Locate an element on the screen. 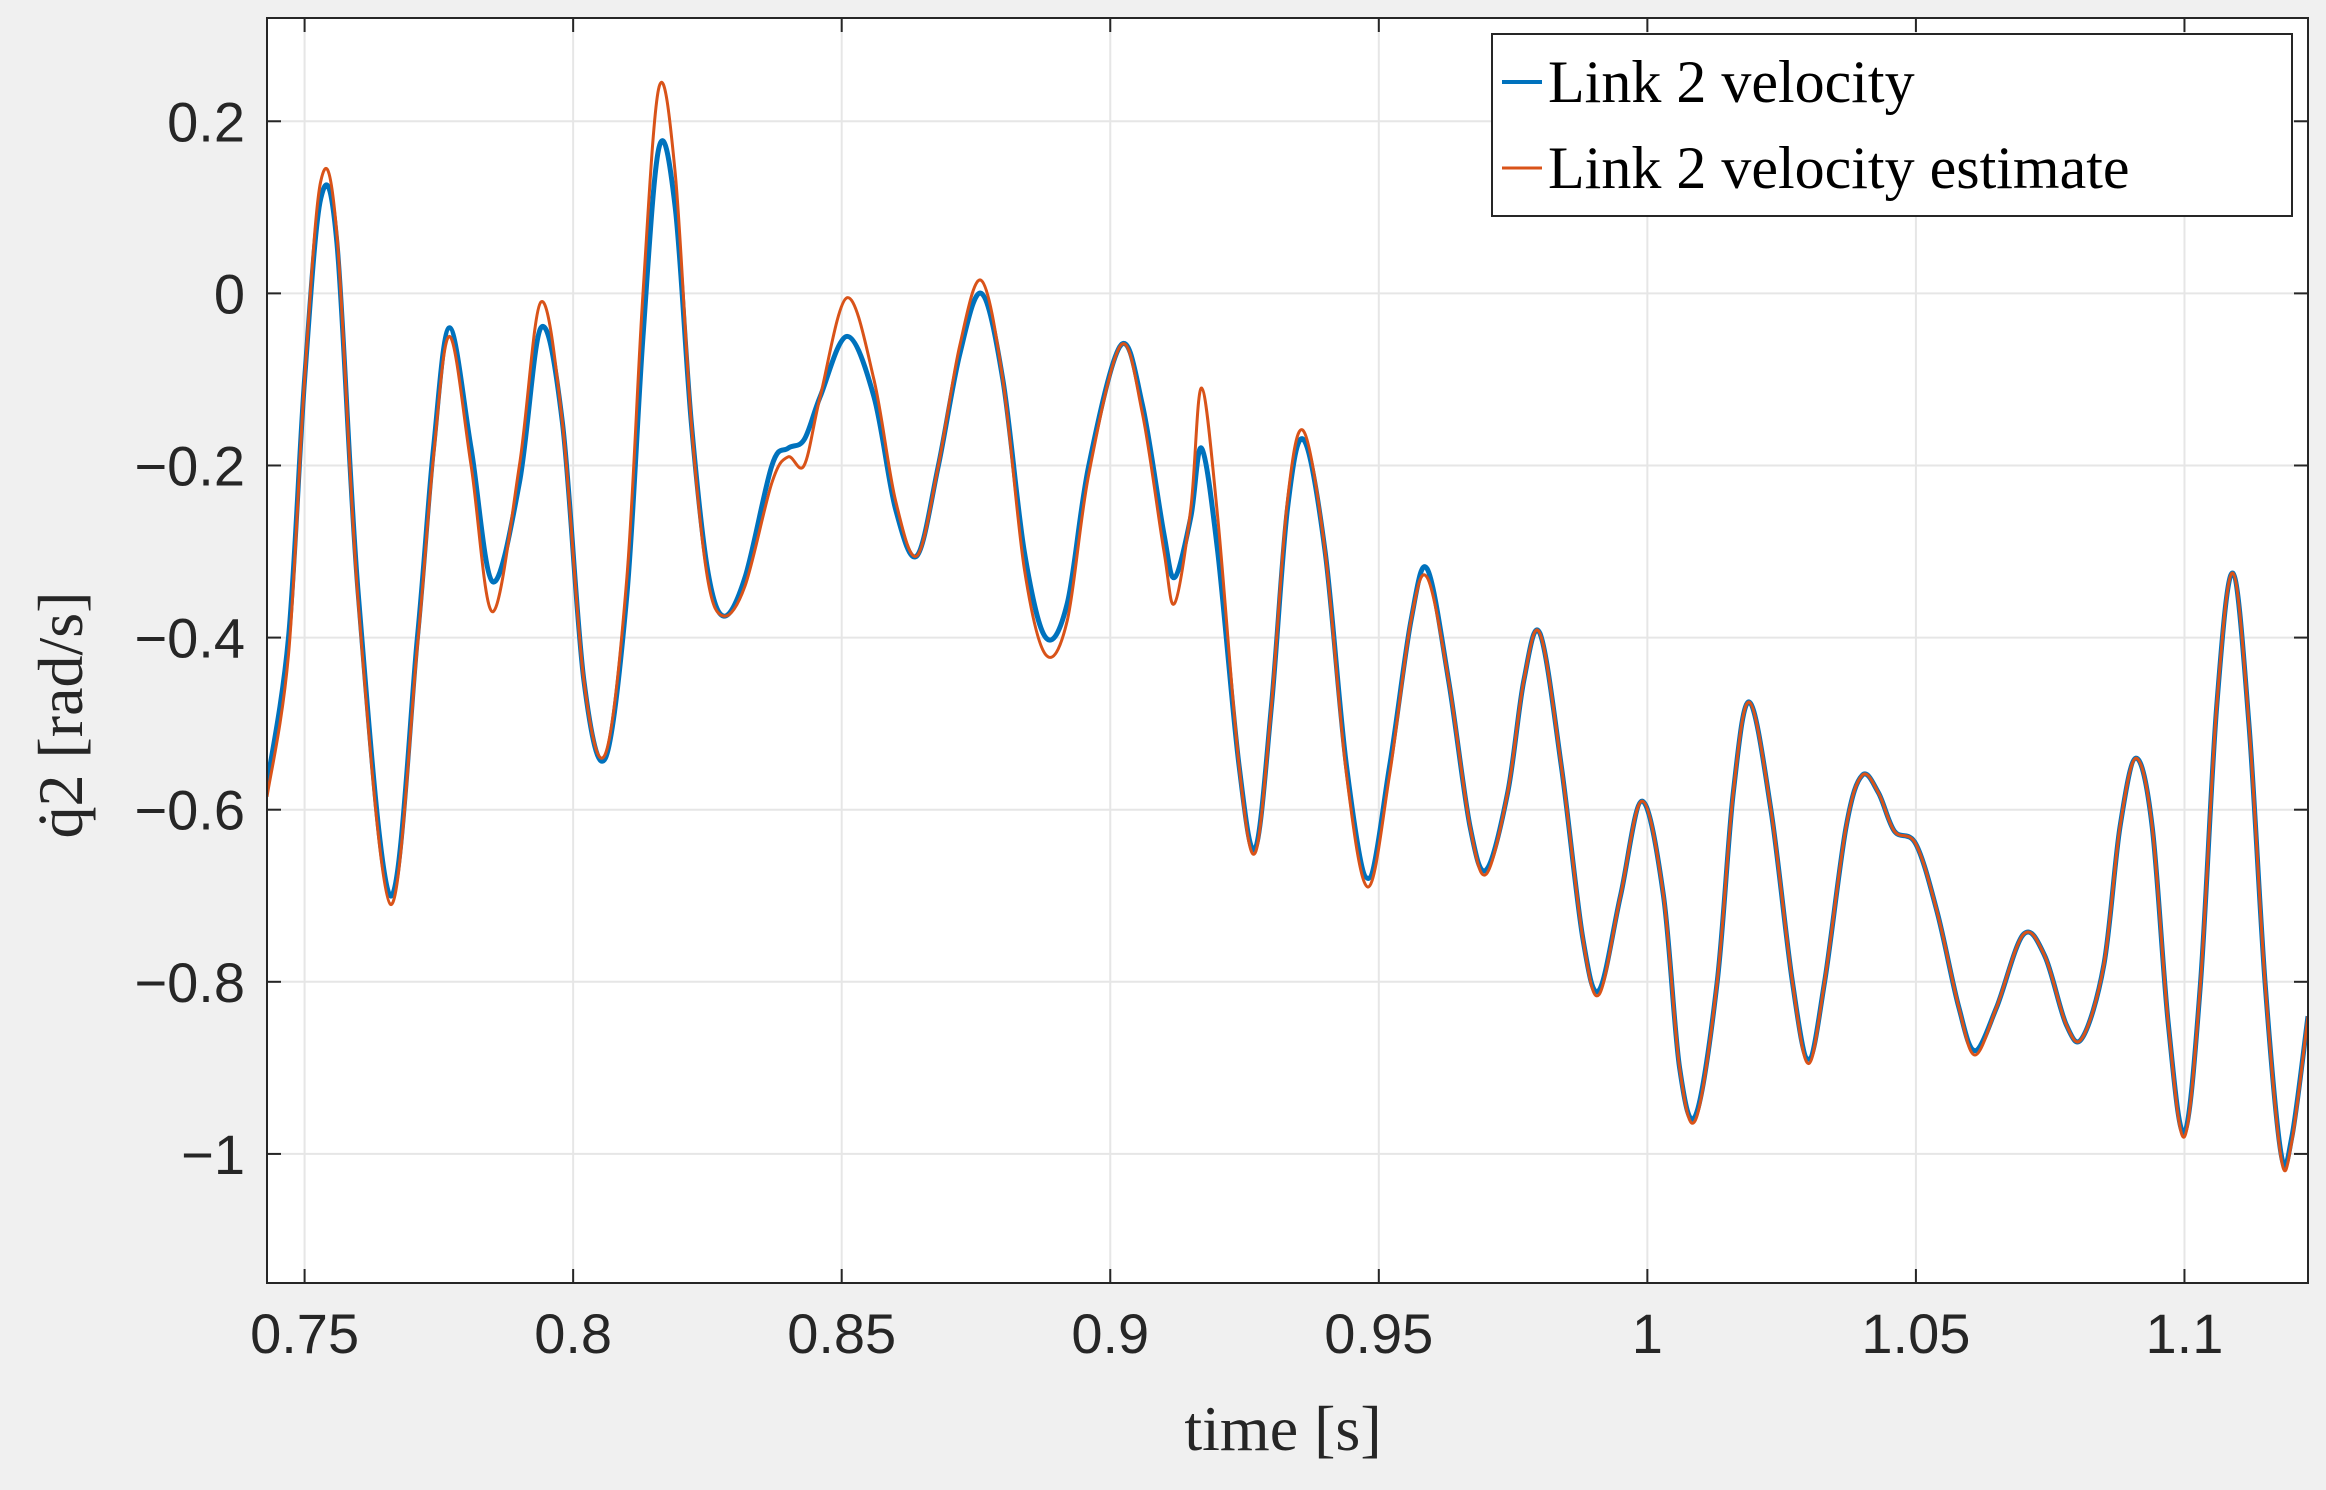 The height and width of the screenshot is (1490, 2326). x-tick-labels: 0.75 0.8 0.85 0.9 0.95 1 1.05 1.1 is located at coordinates (1236, 1333).